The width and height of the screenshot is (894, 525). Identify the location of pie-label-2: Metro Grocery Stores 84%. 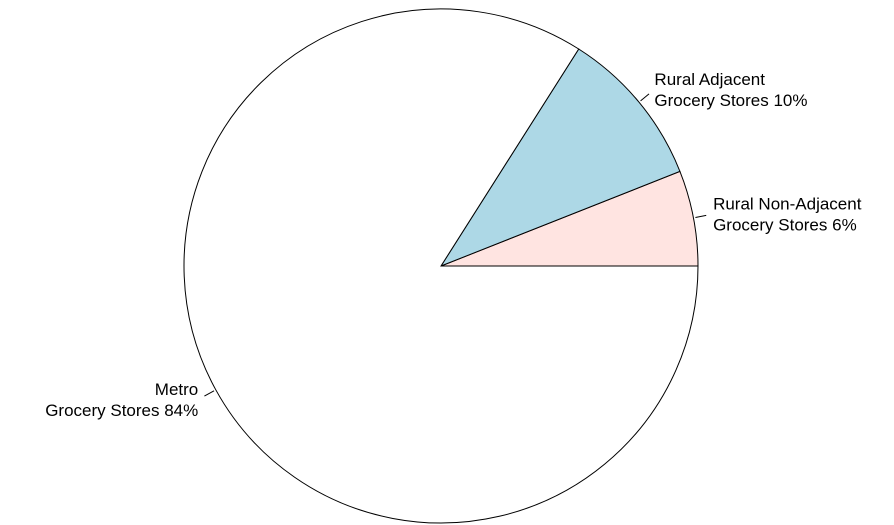
(121, 400).